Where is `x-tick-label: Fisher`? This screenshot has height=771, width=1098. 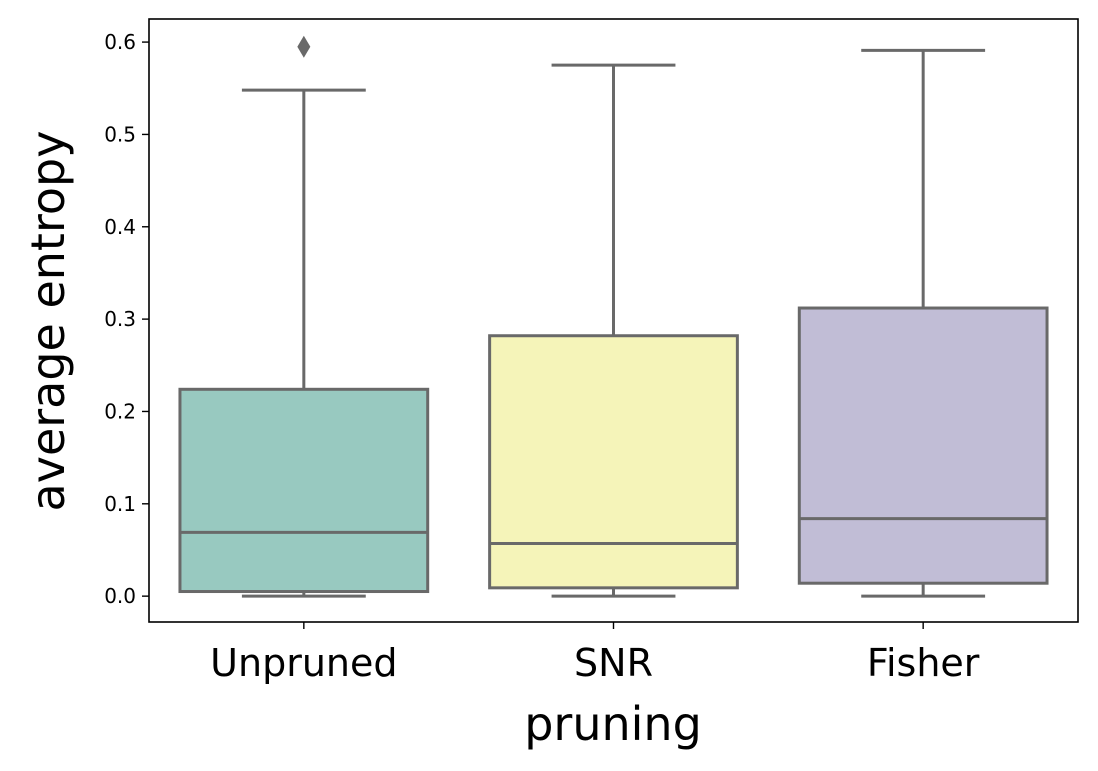 x-tick-label: Fisher is located at coordinates (923, 663).